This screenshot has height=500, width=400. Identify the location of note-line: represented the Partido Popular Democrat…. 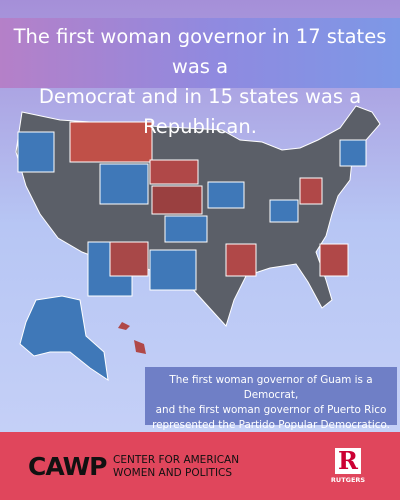
(271, 425).